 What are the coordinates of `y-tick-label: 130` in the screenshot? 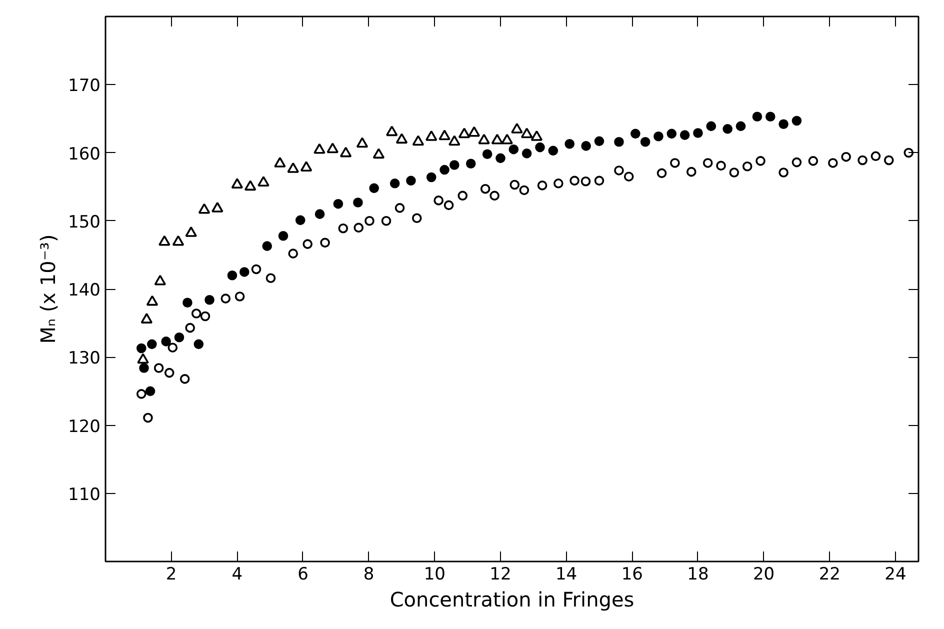 It's located at (84, 358).